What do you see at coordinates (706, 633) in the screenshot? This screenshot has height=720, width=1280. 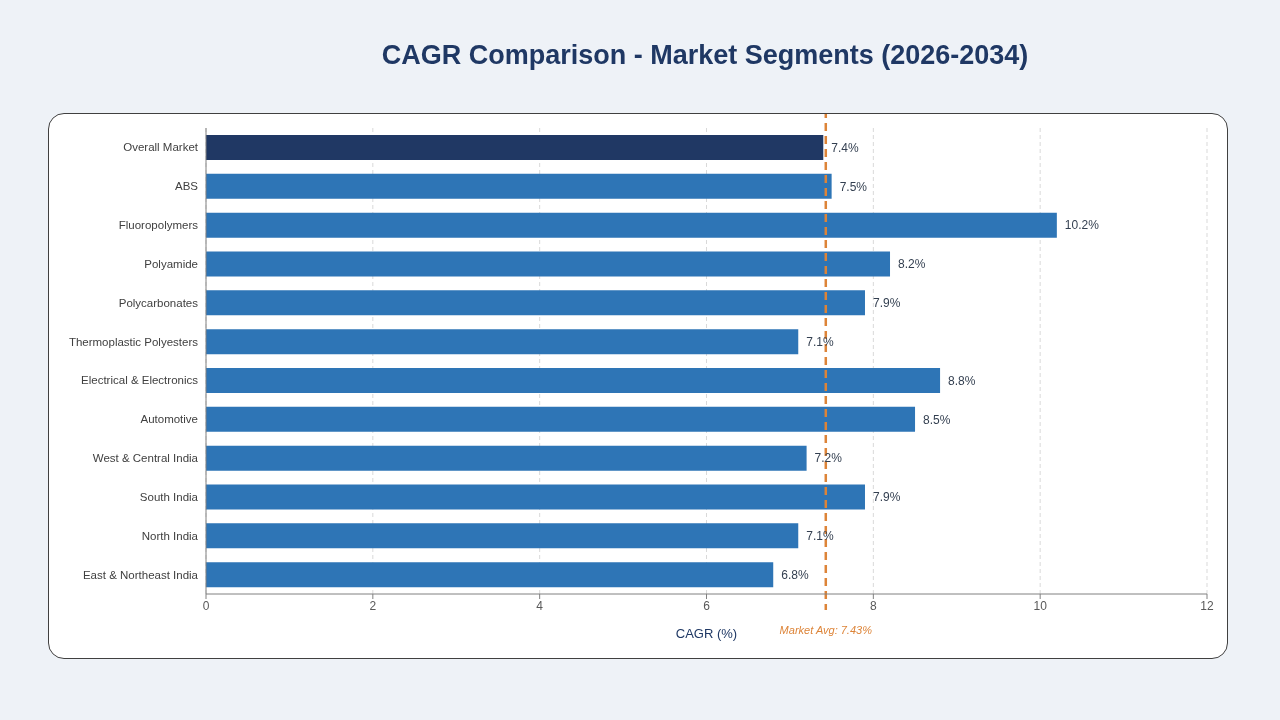 I see `x-axis-title: CAGR (%)` at bounding box center [706, 633].